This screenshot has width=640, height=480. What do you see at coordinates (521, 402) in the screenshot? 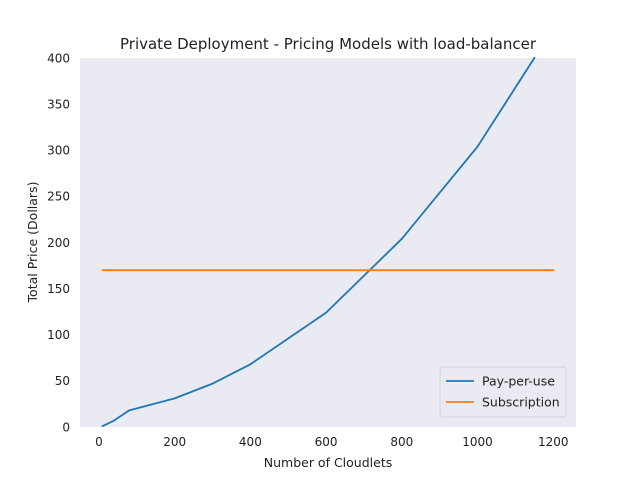
I see `legend-label-1: Subscription` at bounding box center [521, 402].